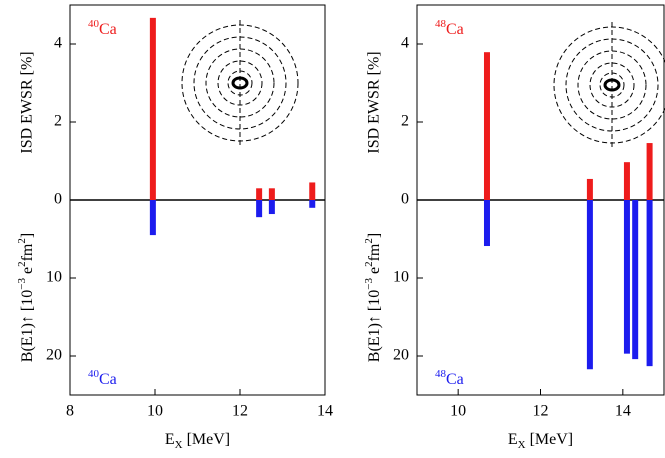 This screenshot has width=665, height=458. What do you see at coordinates (70, 411) in the screenshot?
I see `x-tick-label: 8` at bounding box center [70, 411].